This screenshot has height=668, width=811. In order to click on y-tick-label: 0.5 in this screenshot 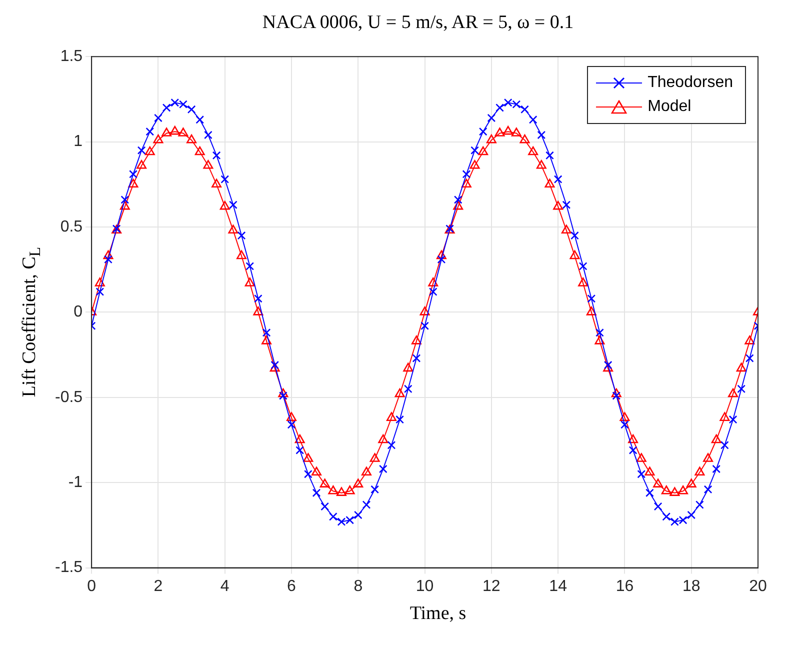, I will do `click(71, 227)`.